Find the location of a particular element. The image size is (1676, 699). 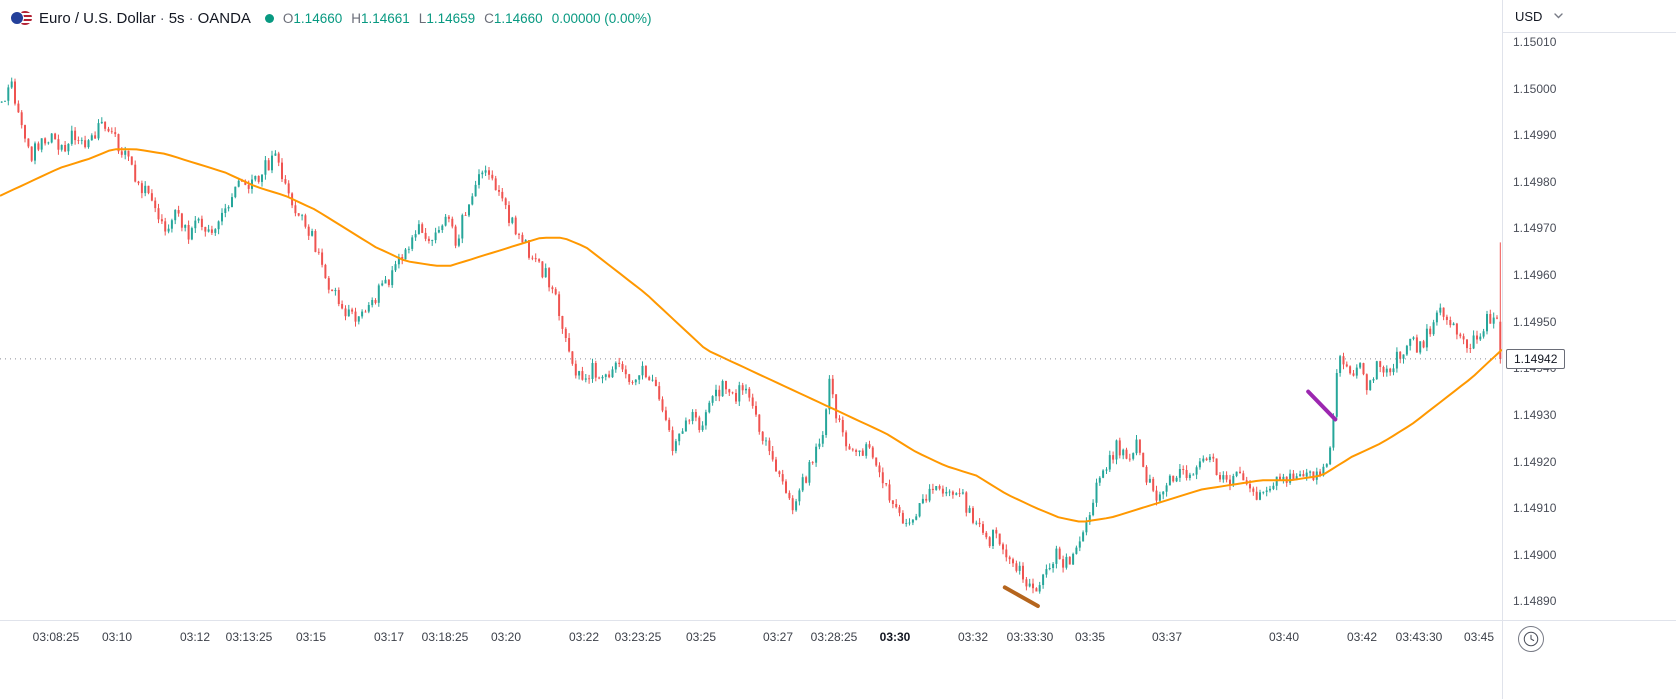

time-tick: 03:13:25 is located at coordinates (249, 637).